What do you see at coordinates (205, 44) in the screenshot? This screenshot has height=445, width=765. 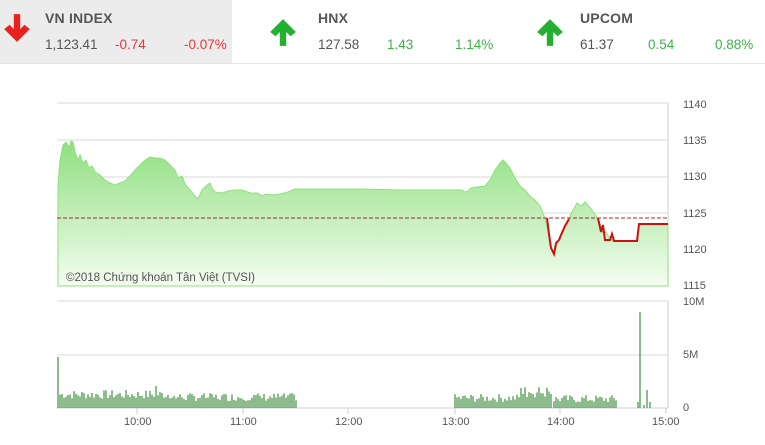 I see `ticker-percent: -0.07%` at bounding box center [205, 44].